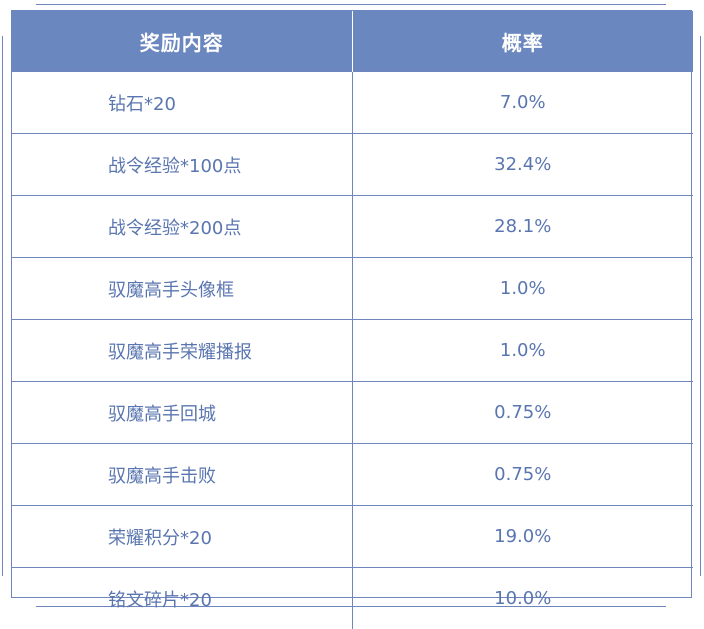  Describe the element at coordinates (182, 537) in the screenshot. I see `reward-item: 荣耀积分*20` at that location.